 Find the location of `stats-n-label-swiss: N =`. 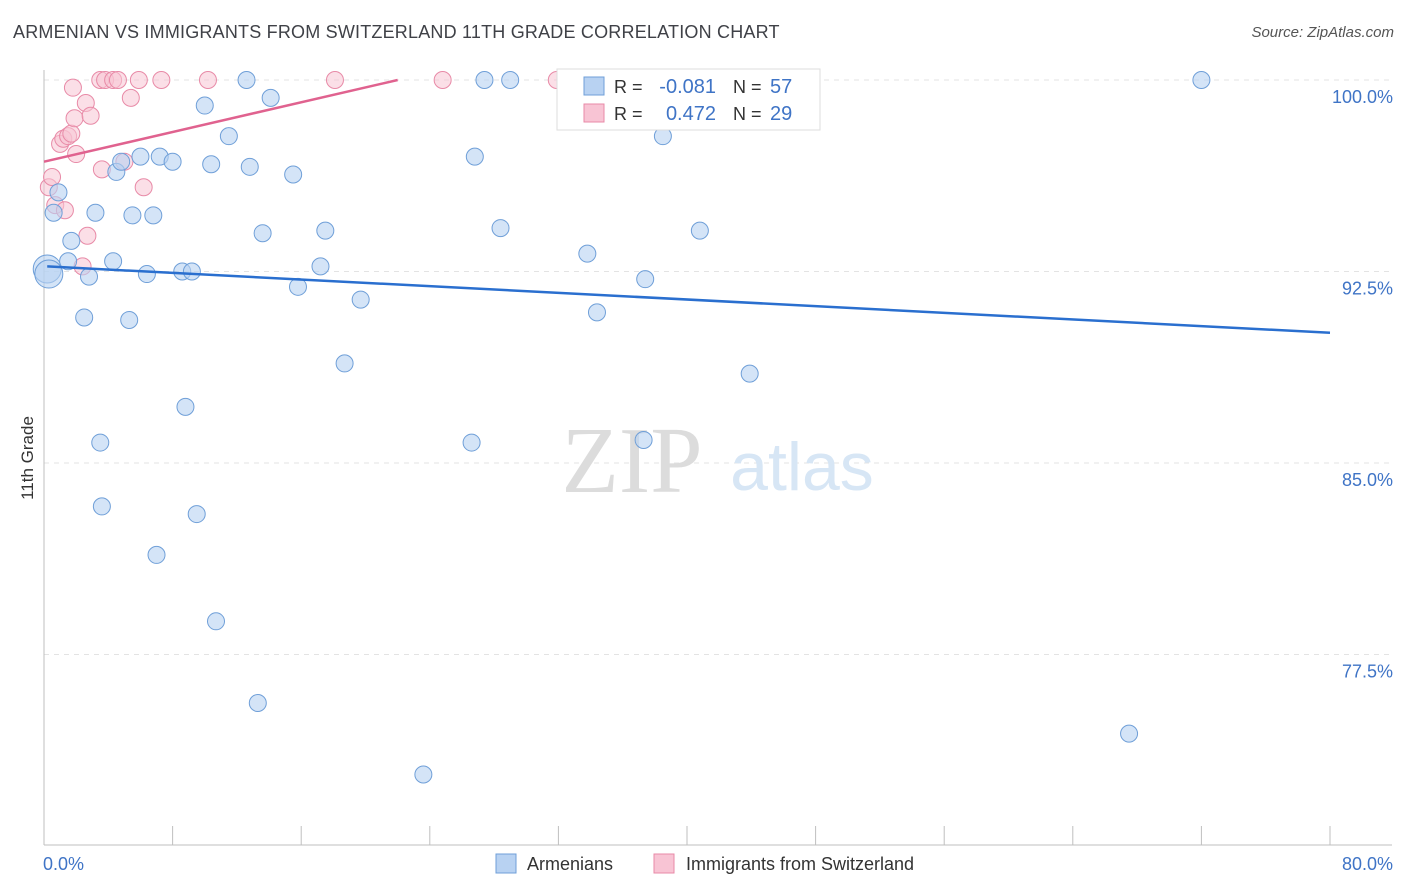

stats-n-label-swiss: N = is located at coordinates (747, 114).